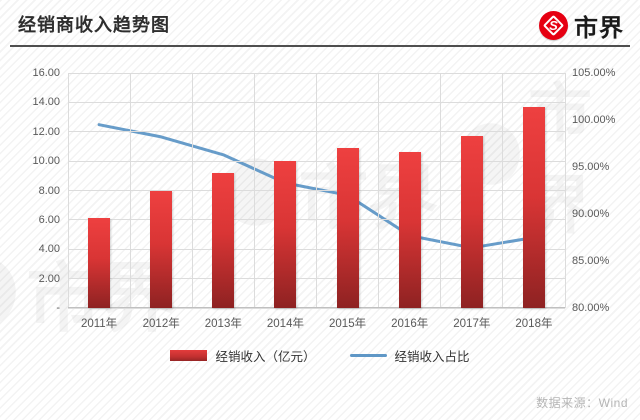  What do you see at coordinates (409, 230) in the screenshot?
I see `bar-2016年` at bounding box center [409, 230].